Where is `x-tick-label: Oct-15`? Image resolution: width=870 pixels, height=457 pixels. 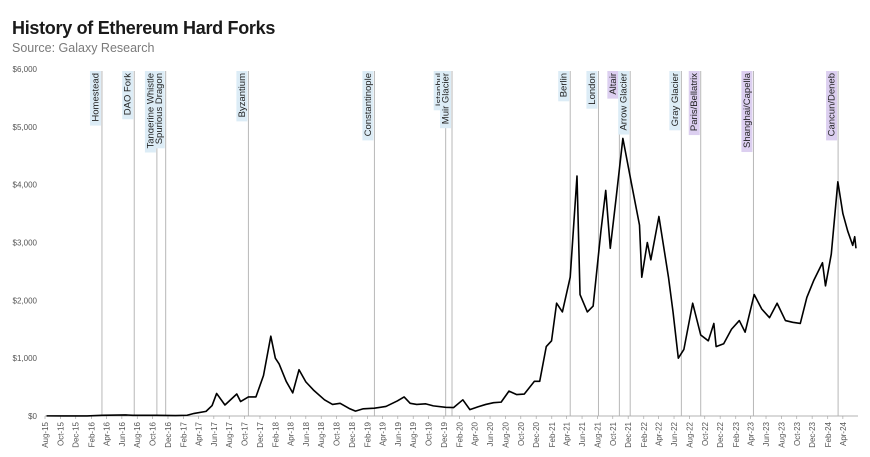
x-tick-label: Oct-15 is located at coordinates (60, 433).